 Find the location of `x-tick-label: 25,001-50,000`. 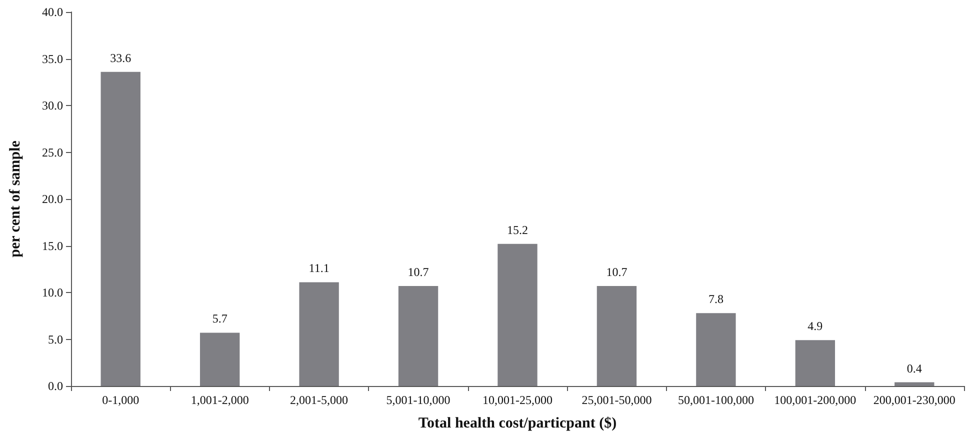

x-tick-label: 25,001-50,000 is located at coordinates (617, 400).